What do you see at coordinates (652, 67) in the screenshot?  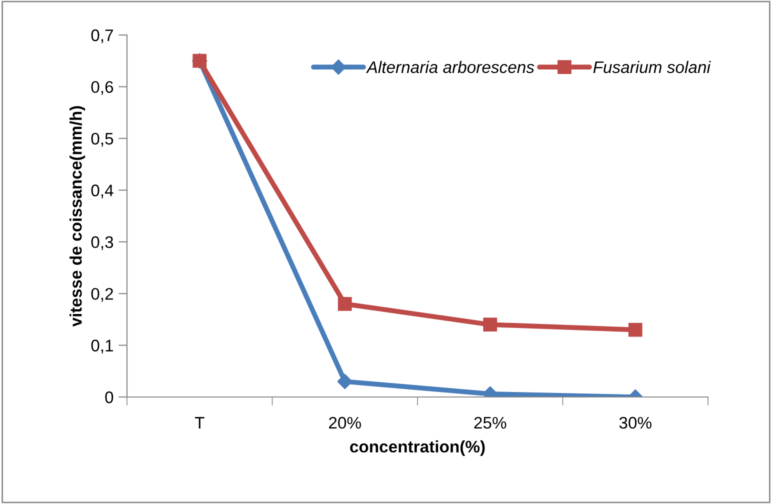 I see `legend-label: Fusarium solani` at bounding box center [652, 67].